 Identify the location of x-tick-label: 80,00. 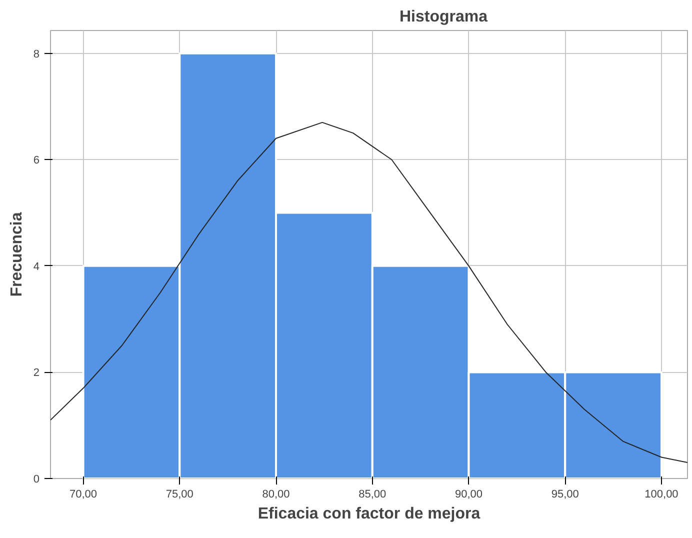
(276, 494).